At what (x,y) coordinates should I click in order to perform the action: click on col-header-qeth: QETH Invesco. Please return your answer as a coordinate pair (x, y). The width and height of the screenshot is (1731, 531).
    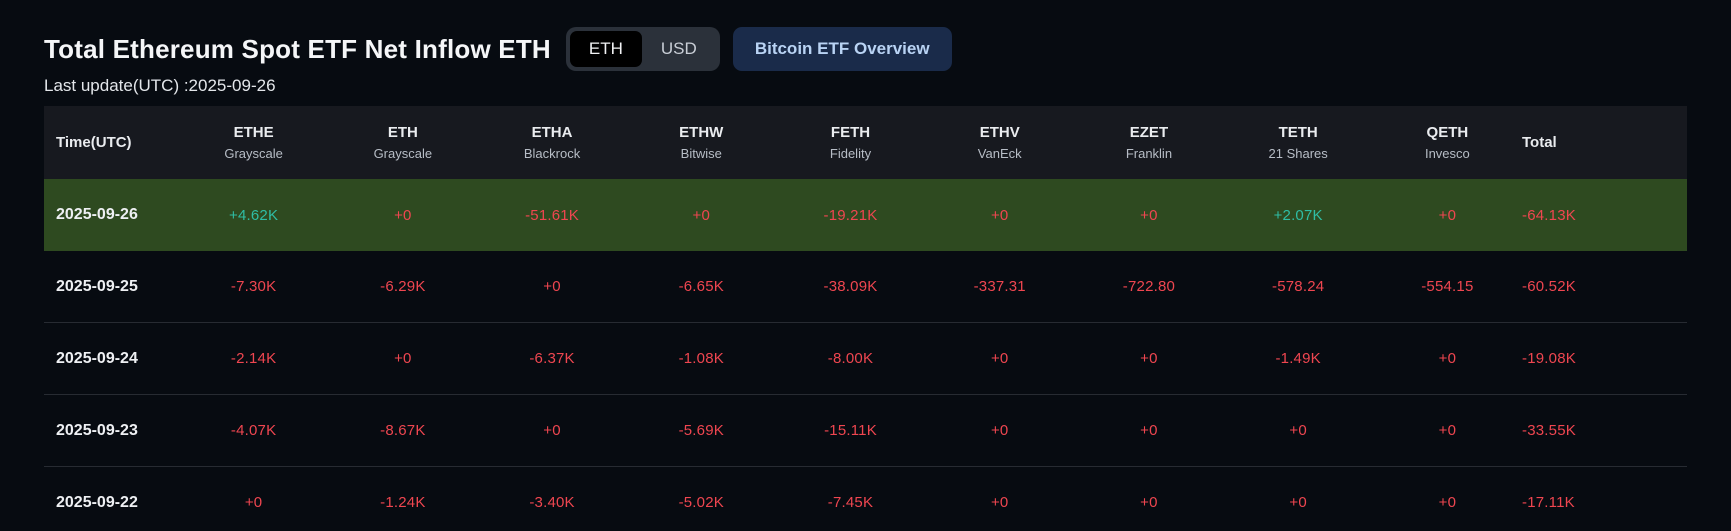
    Looking at the image, I should click on (1447, 142).